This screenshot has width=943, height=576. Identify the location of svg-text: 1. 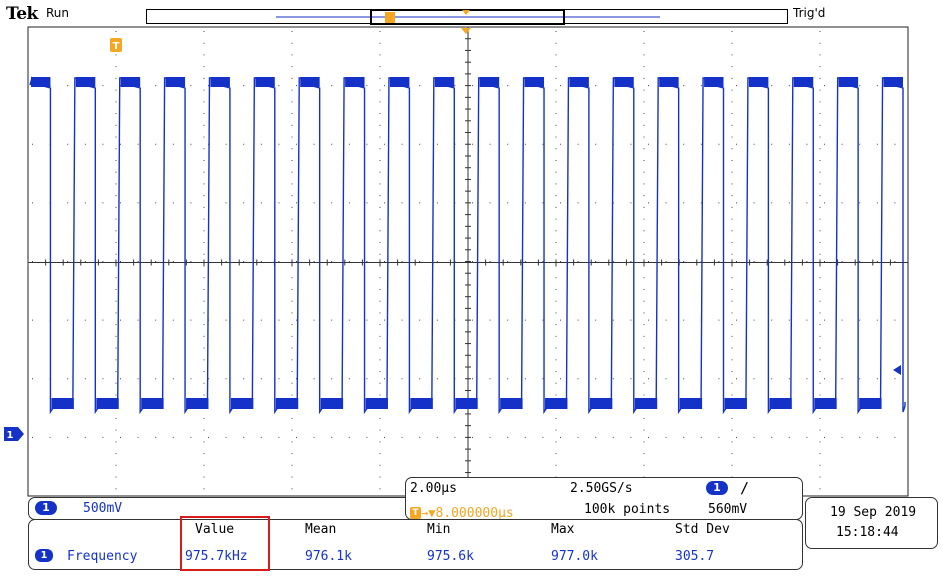
(10, 435).